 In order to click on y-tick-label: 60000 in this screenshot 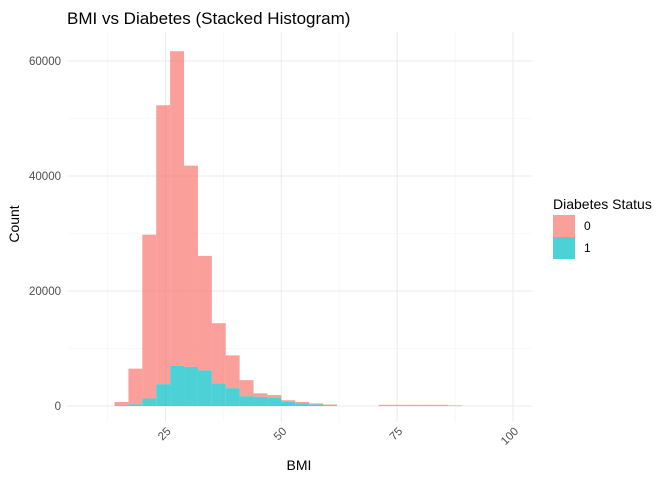, I will do `click(45, 62)`.